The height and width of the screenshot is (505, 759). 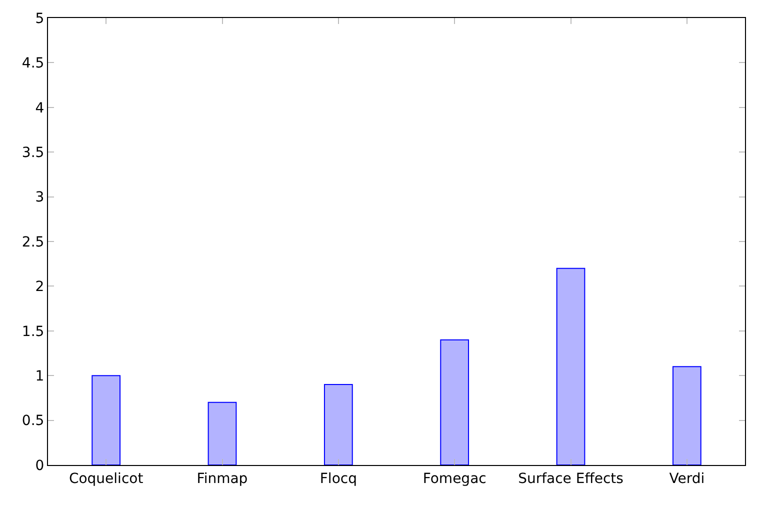 What do you see at coordinates (33, 64) in the screenshot?
I see `y-tick-label: 4.5` at bounding box center [33, 64].